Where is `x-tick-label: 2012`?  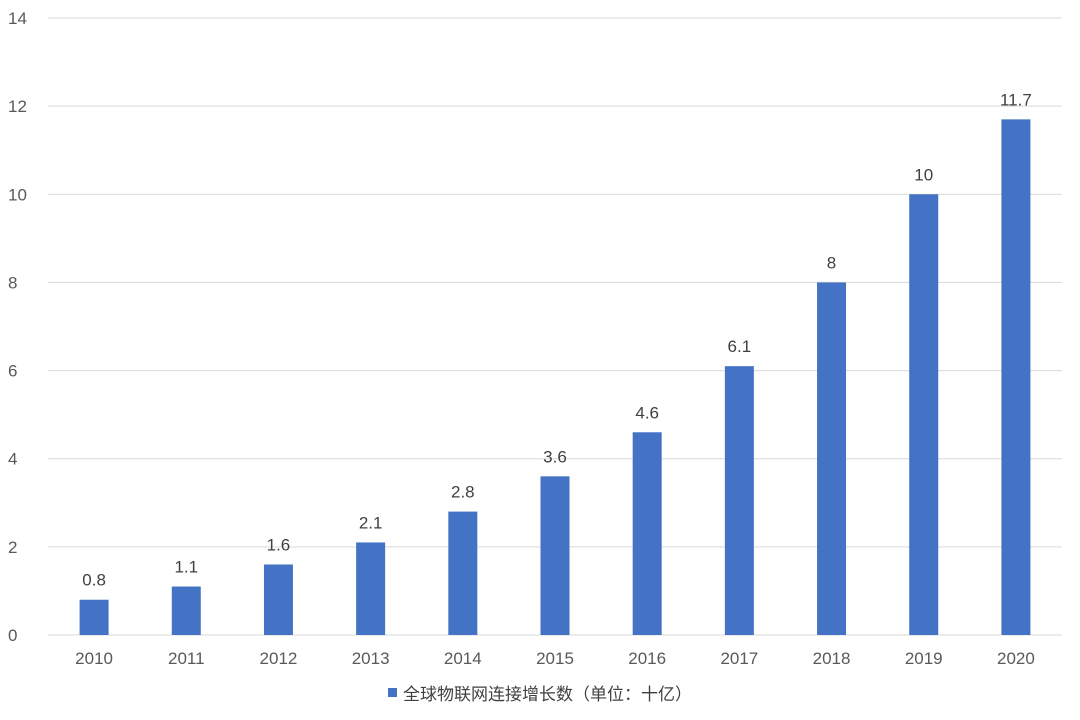 x-tick-label: 2012 is located at coordinates (279, 658).